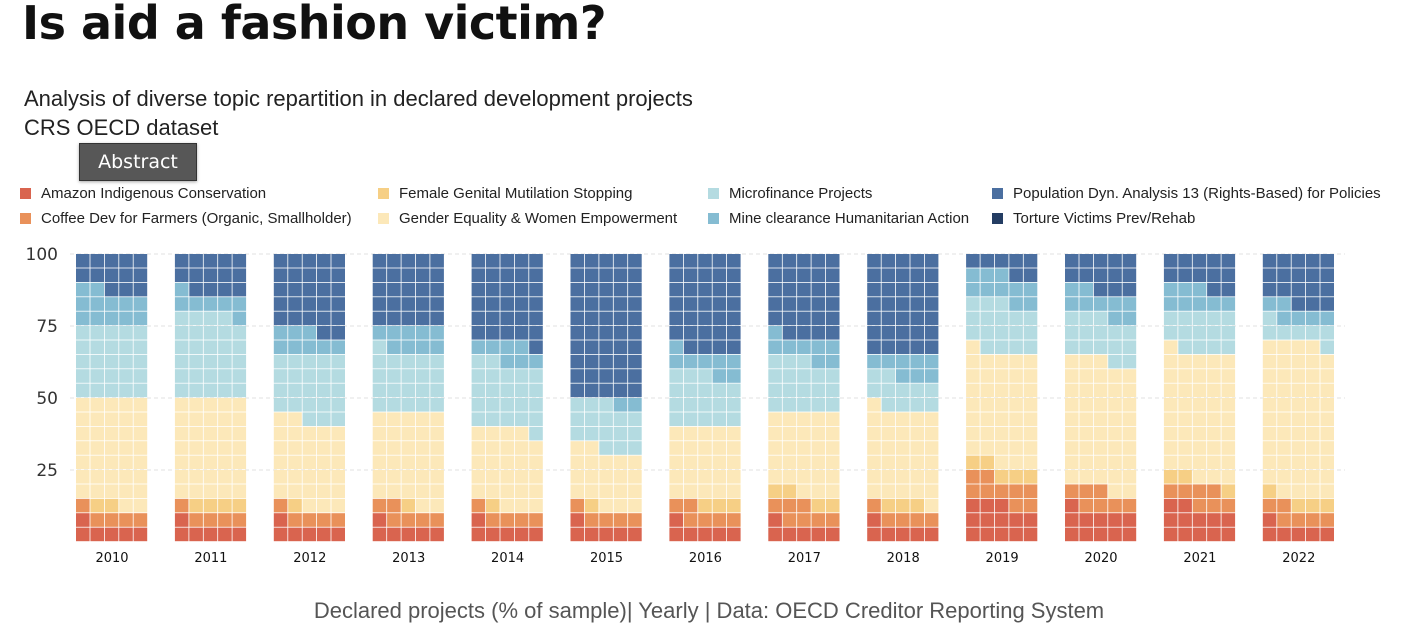  What do you see at coordinates (47, 471) in the screenshot?
I see `y-tick-label: 25` at bounding box center [47, 471].